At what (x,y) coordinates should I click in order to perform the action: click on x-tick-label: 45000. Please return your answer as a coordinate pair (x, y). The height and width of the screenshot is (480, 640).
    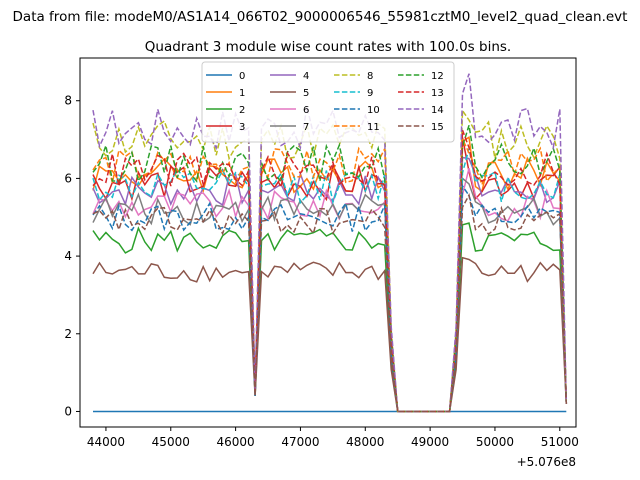
    Looking at the image, I should click on (171, 442).